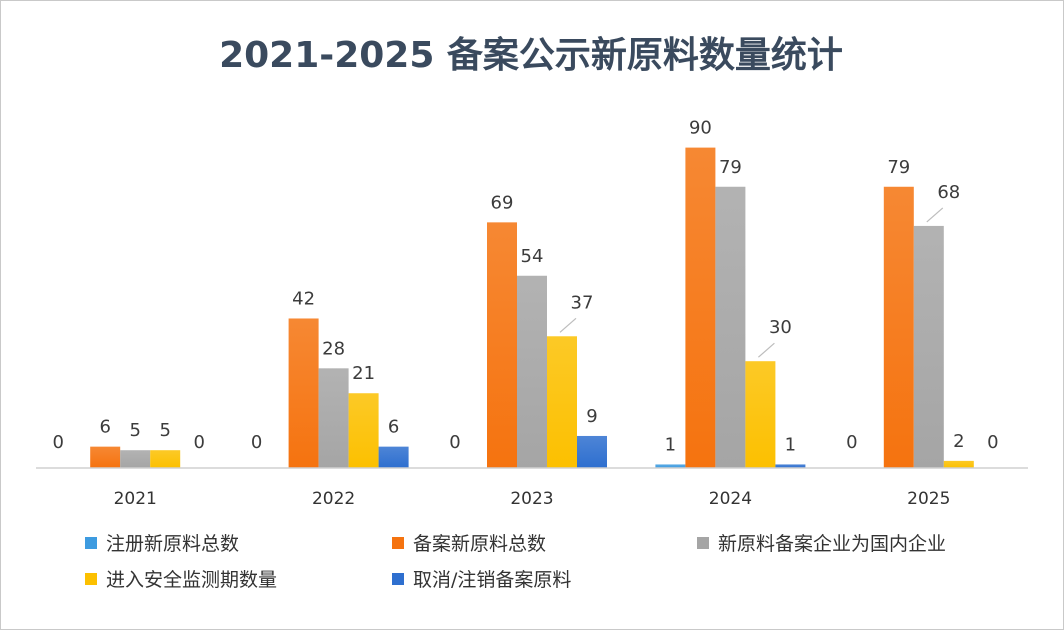 The width and height of the screenshot is (1064, 631). I want to click on legend-label-2: 新原料备案企业为国内企业, so click(832, 544).